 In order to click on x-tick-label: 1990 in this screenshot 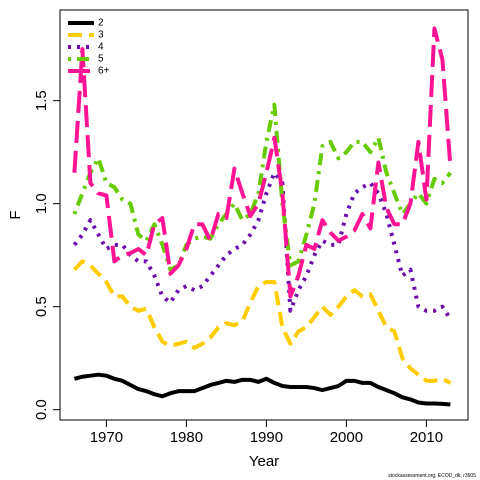, I will do `click(266, 437)`.